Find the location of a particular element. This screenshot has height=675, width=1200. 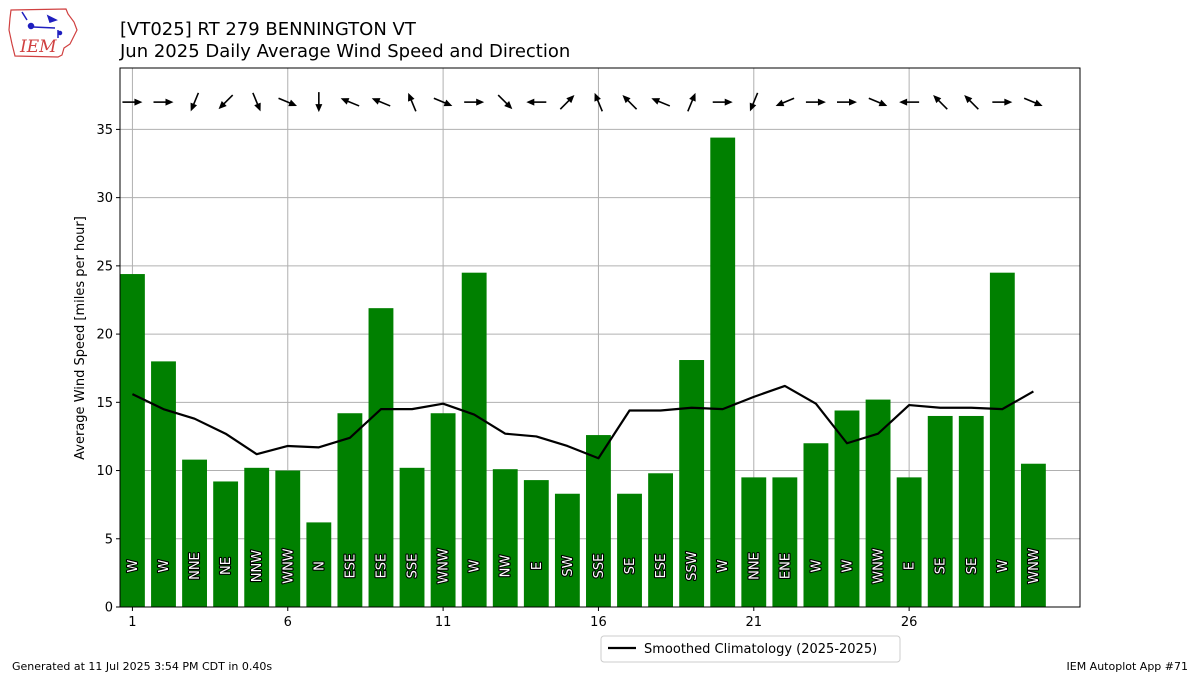

iem-logo: IEM is located at coordinates (43, 33).